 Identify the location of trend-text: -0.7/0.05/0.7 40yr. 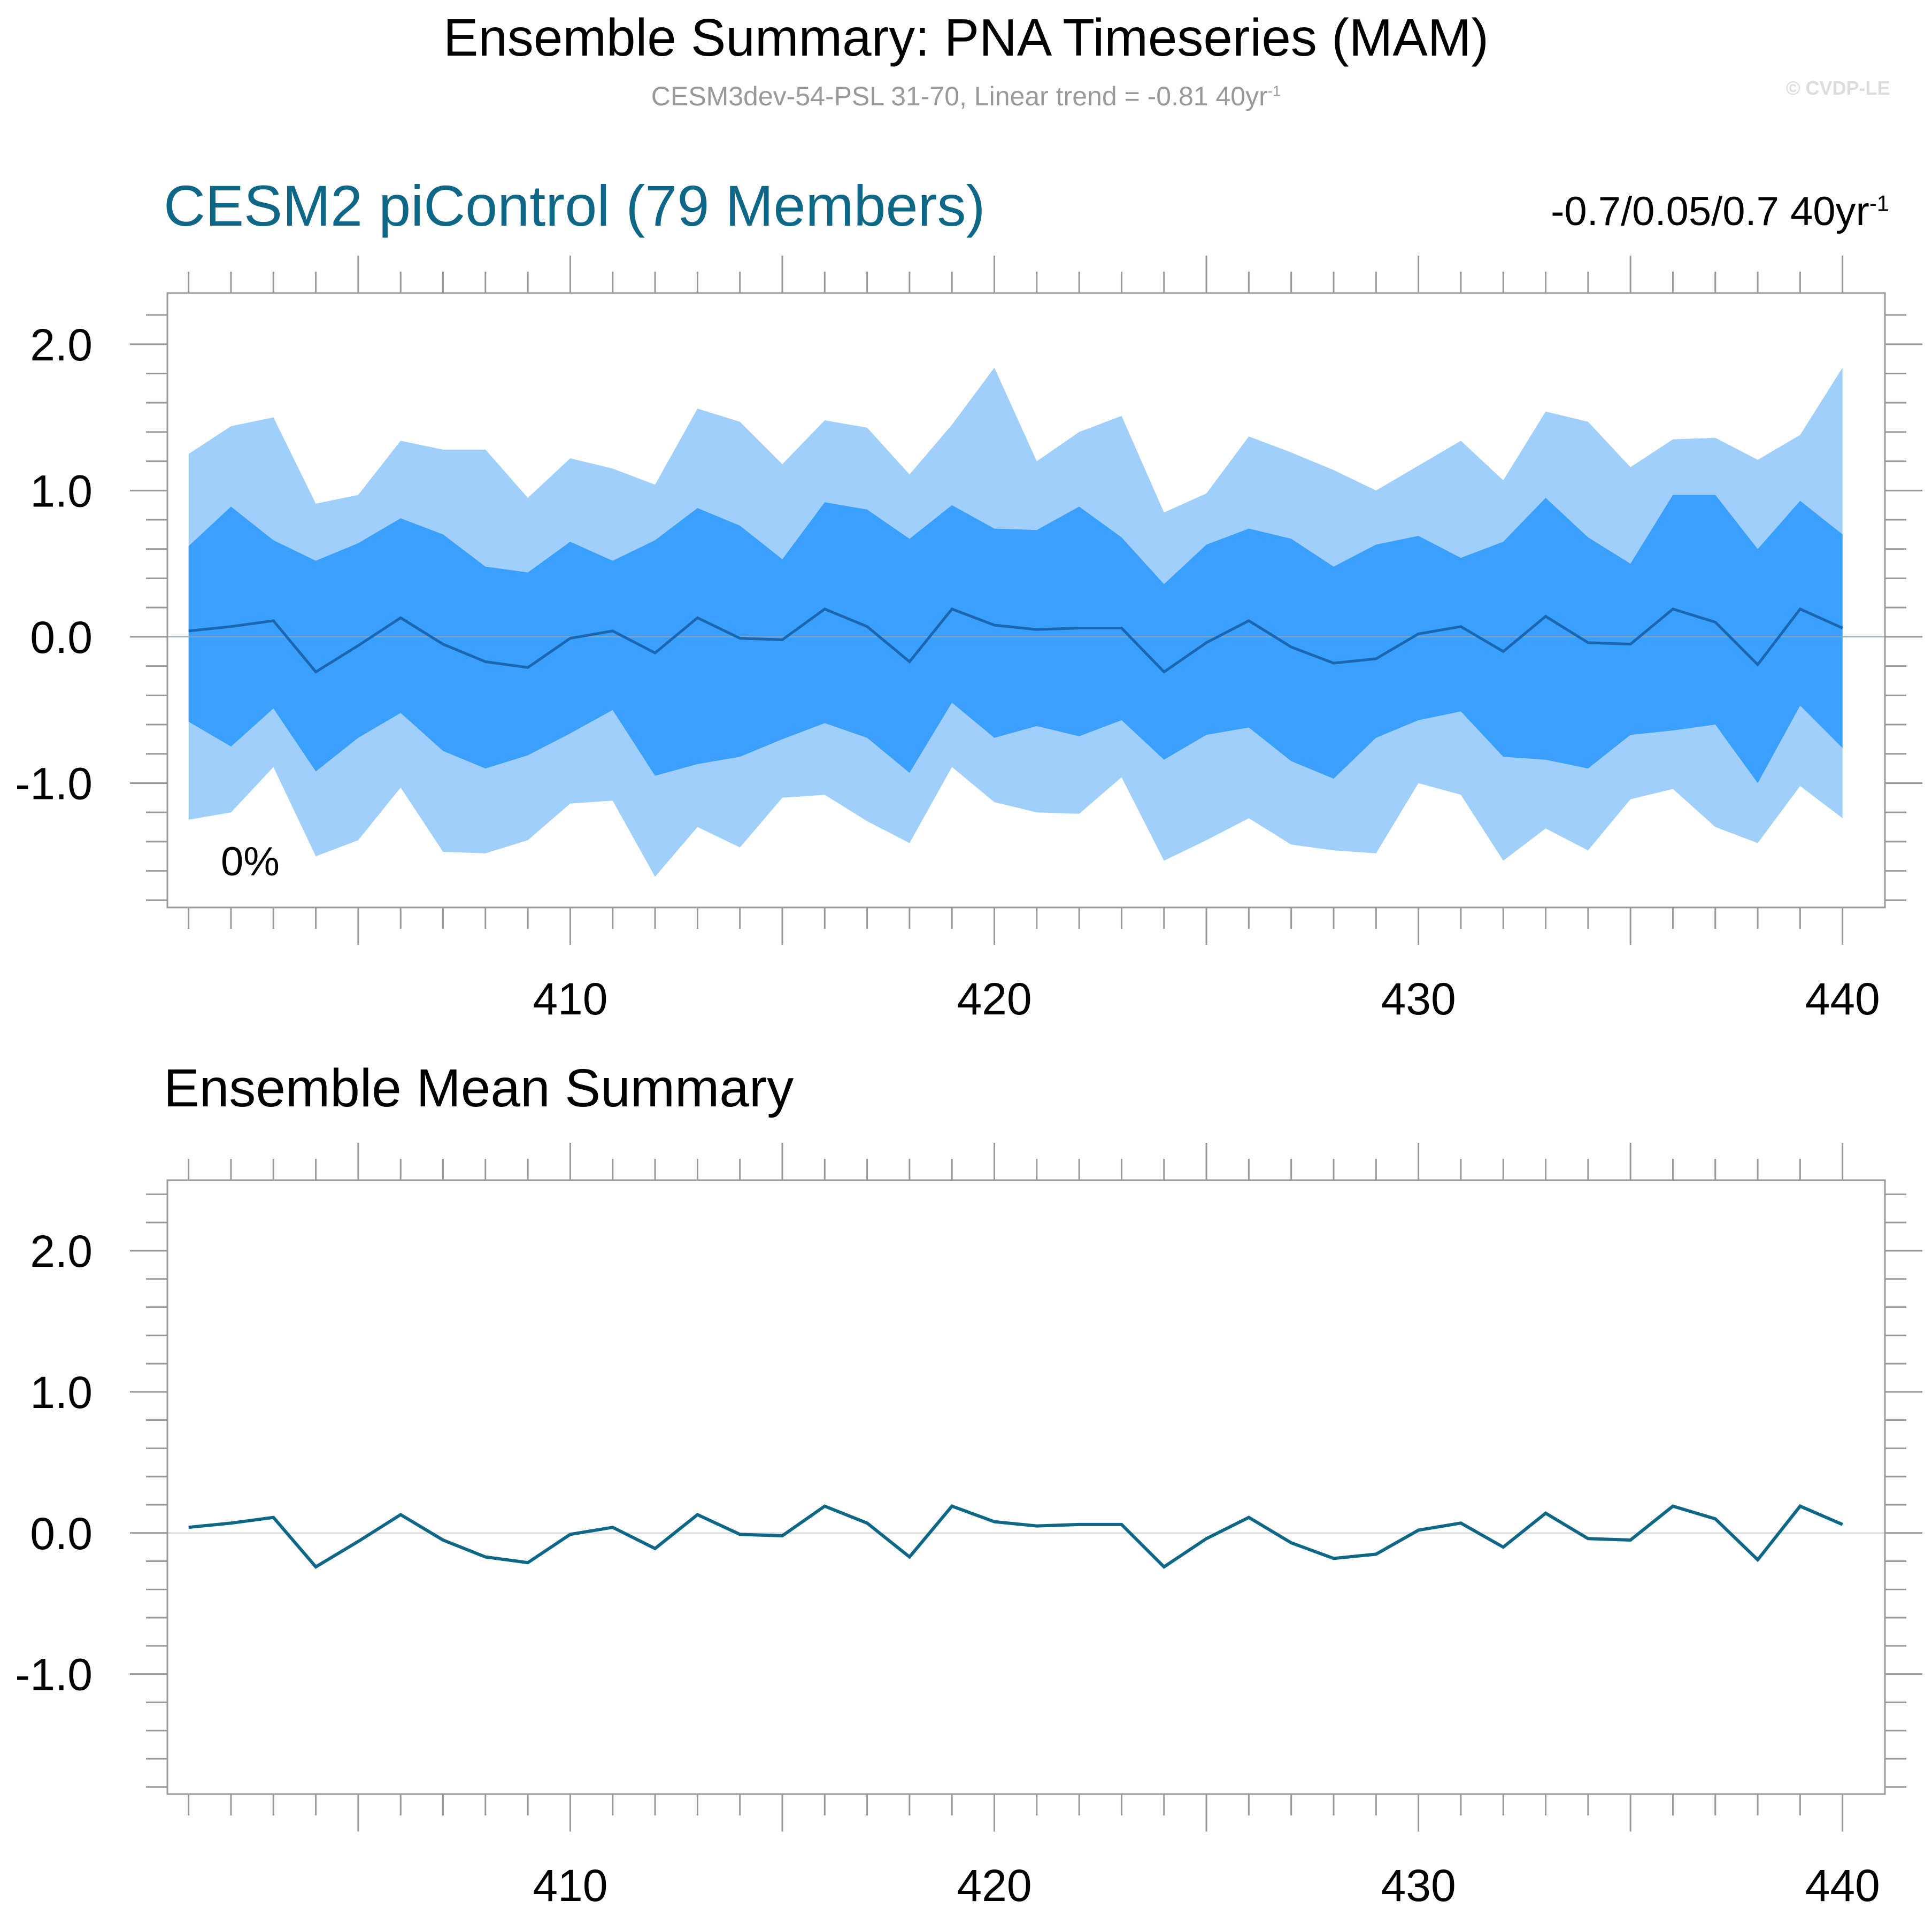
(1710, 211).